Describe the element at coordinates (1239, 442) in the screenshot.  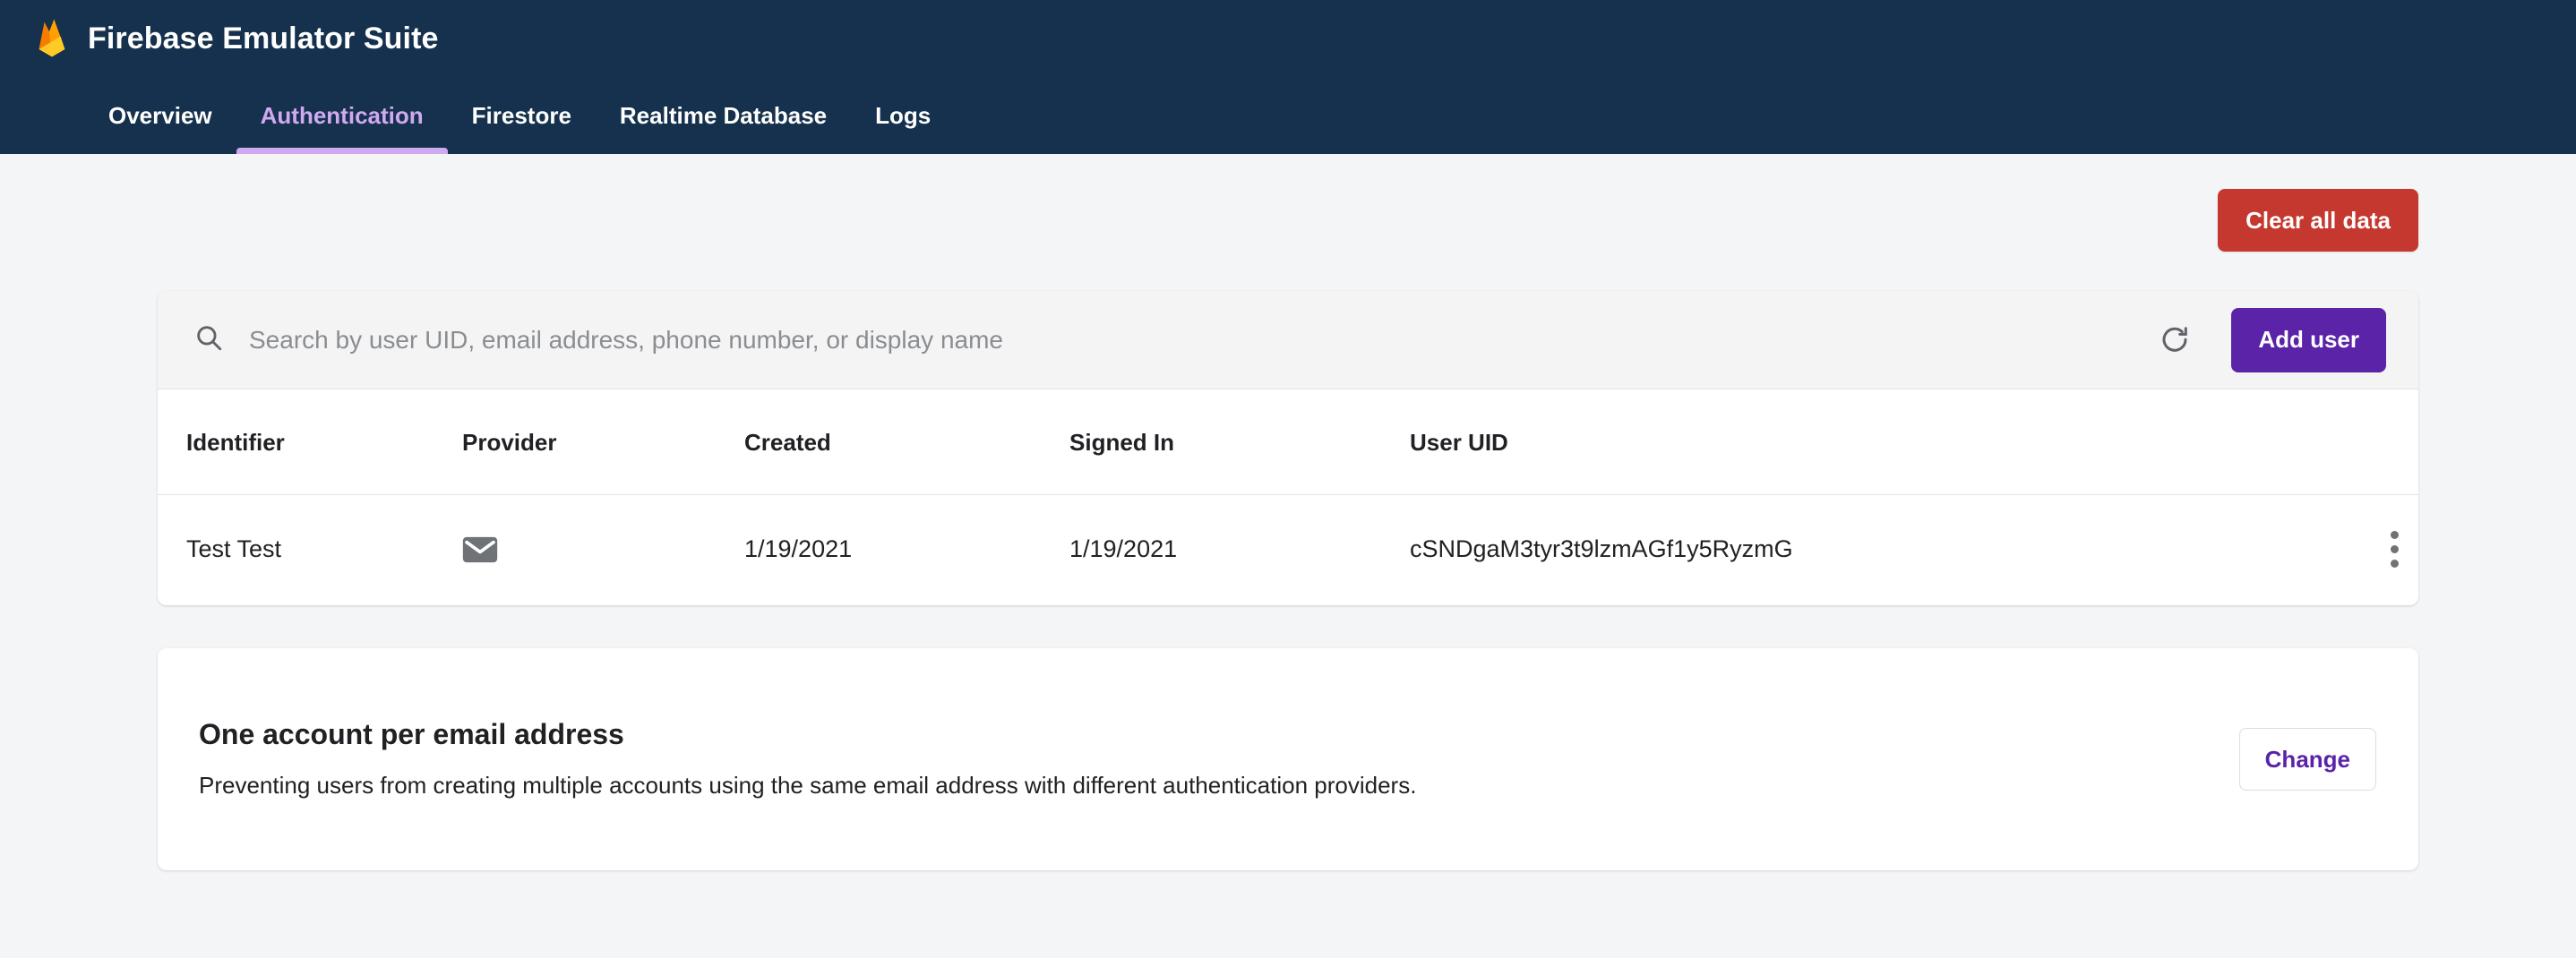
I see `column-header-signed-in: Signed In` at that location.